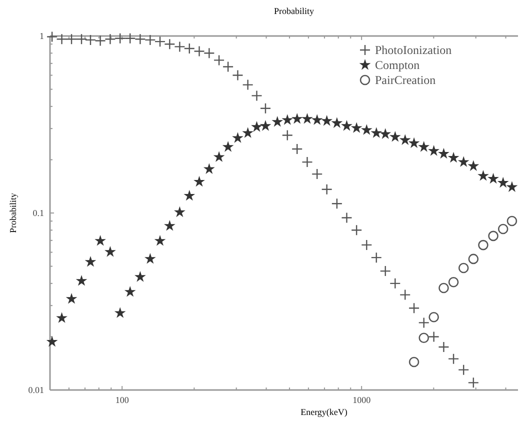  Describe the element at coordinates (405, 80) in the screenshot. I see `legend-label: PairCreation` at that location.